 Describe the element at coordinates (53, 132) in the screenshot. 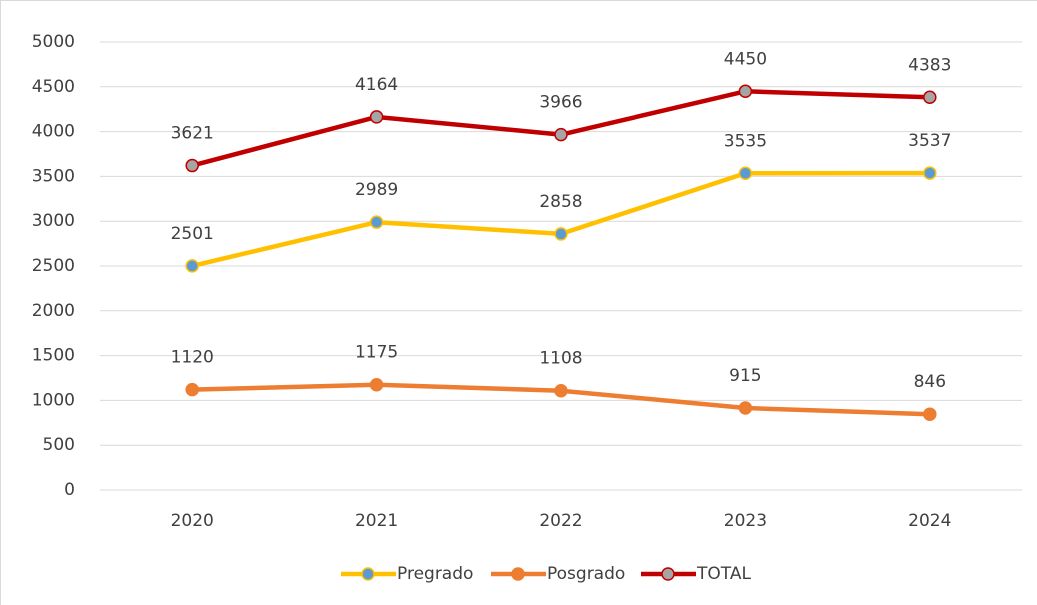

I see `y-tick-label: 4000` at that location.